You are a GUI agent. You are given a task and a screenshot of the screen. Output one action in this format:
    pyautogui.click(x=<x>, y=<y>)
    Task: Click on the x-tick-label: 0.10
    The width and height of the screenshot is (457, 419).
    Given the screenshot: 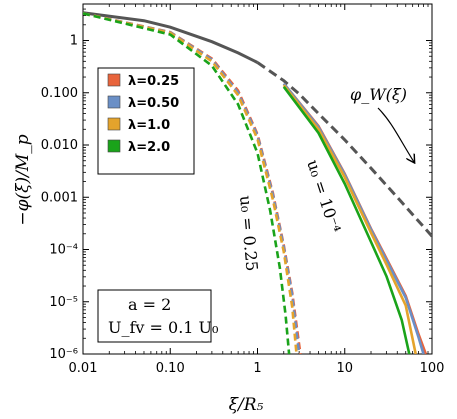 What is the action you would take?
    pyautogui.click(x=170, y=368)
    